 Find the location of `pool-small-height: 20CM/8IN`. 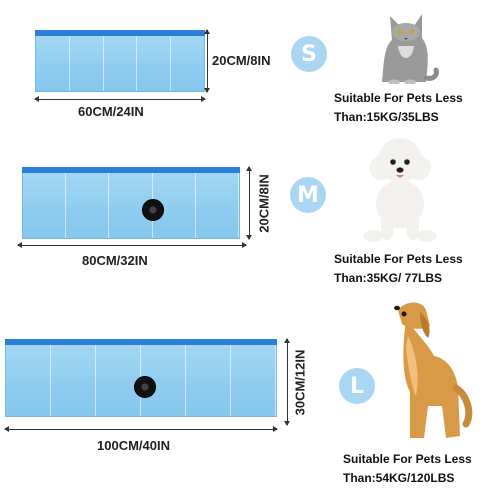

pool-small-height: 20CM/8IN is located at coordinates (241, 60).